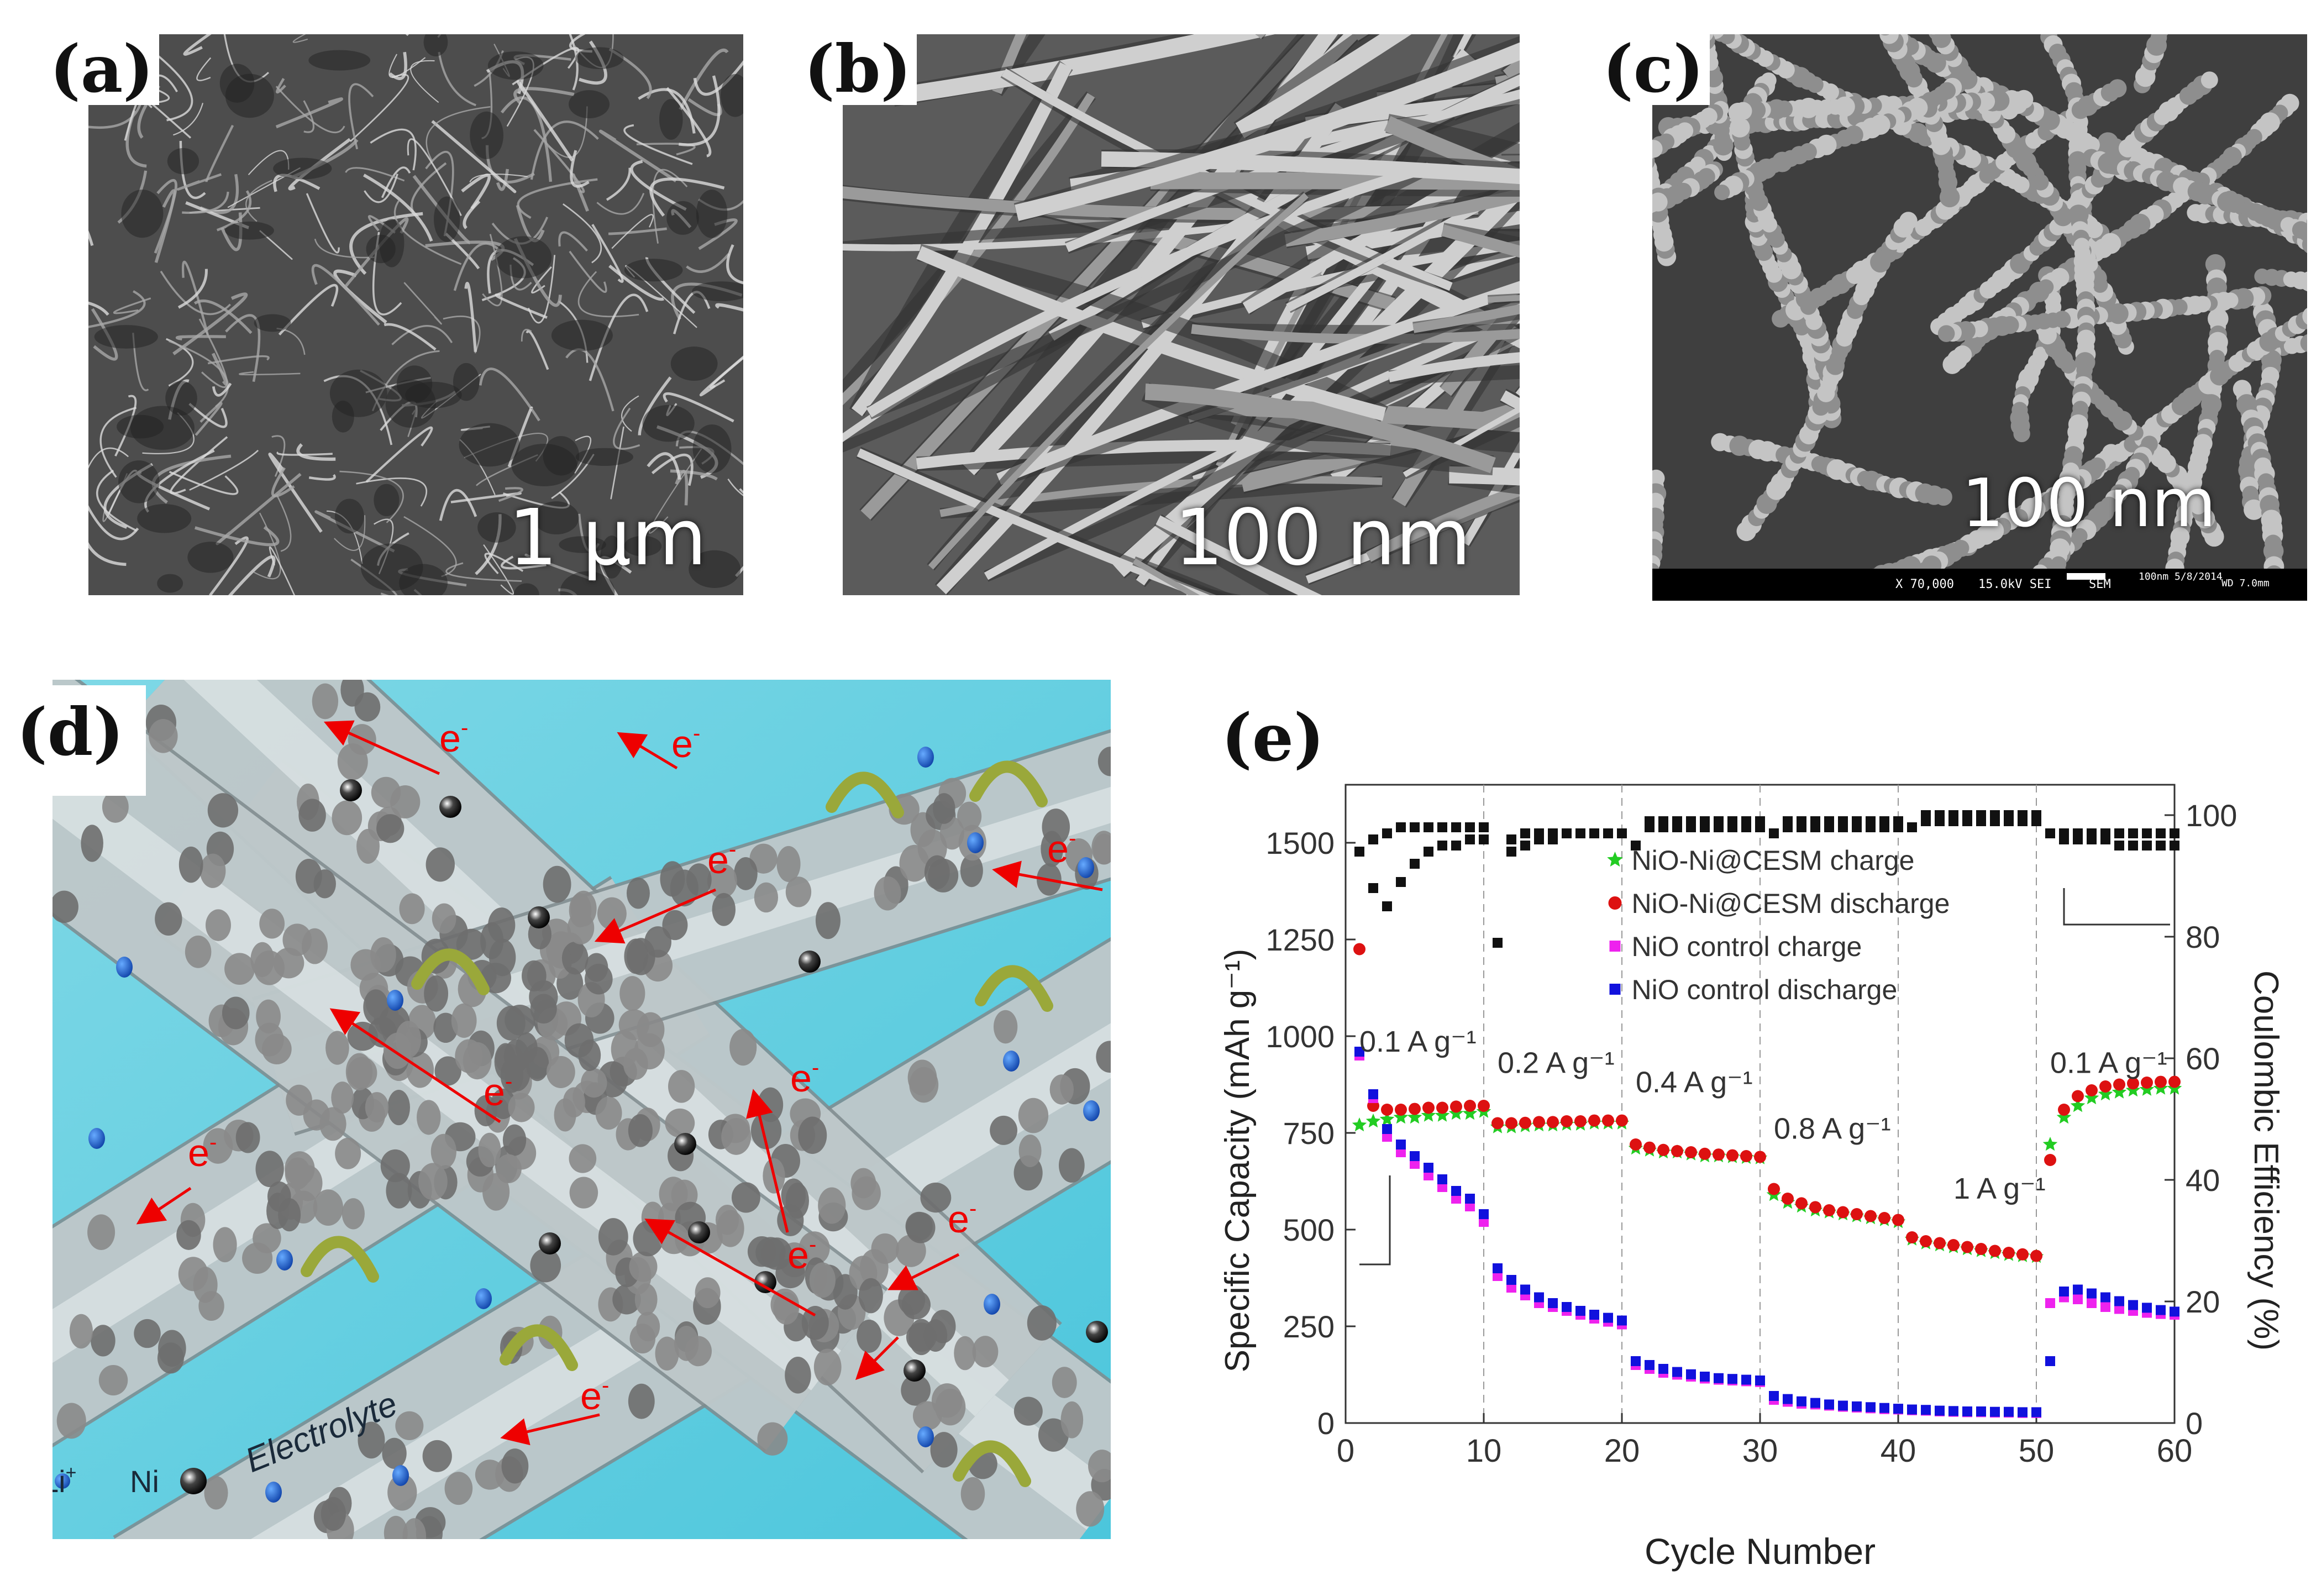 This screenshot has width=2311, height=1596. What do you see at coordinates (805, 1078) in the screenshot?
I see `electron-label: e-` at bounding box center [805, 1078].